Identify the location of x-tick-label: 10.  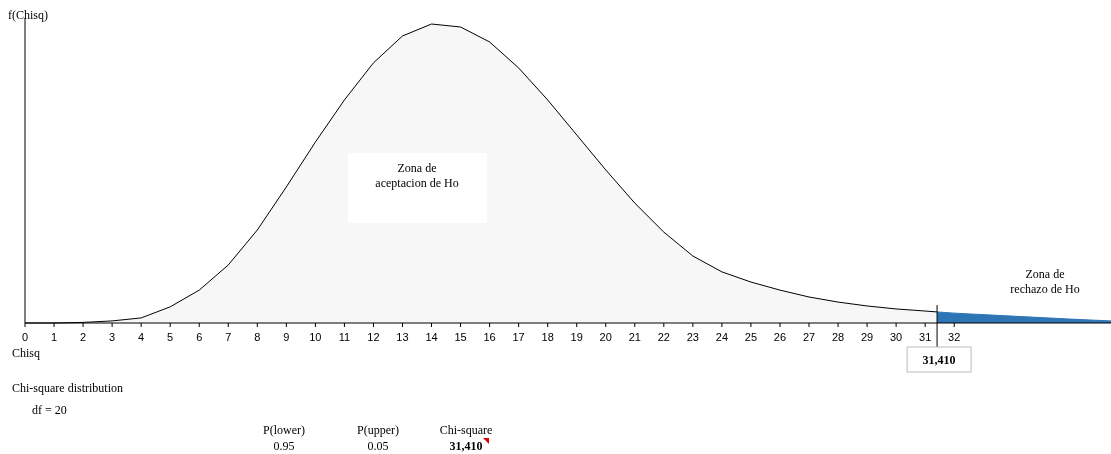
(315, 337).